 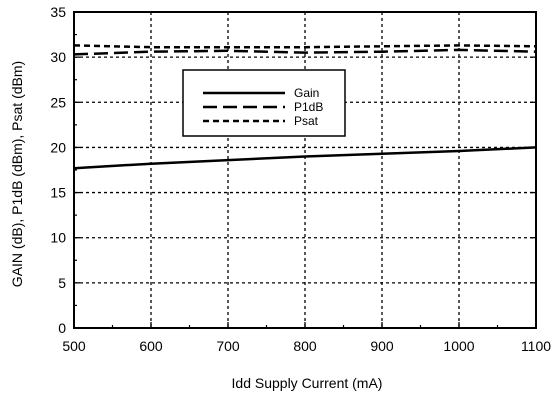 I want to click on x-tick-labels: 500 600 700 800 900 1000 1100, so click(x=306, y=346).